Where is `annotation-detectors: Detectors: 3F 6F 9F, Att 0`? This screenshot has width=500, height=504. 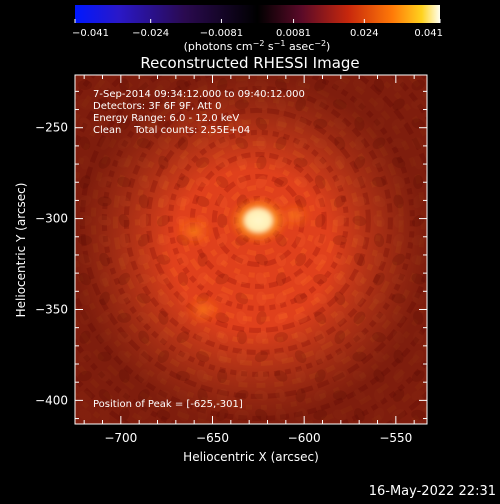
annotation-detectors: Detectors: 3F 6F 9F, Att 0 is located at coordinates (157, 106).